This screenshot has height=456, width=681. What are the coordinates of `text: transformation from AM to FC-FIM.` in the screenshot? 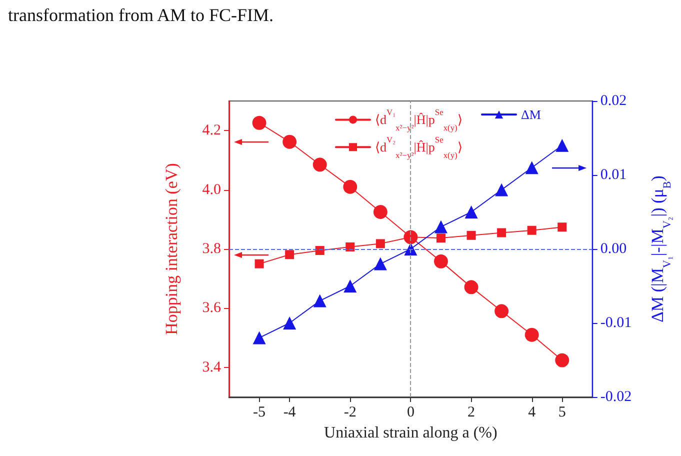 It's located at (141, 15).